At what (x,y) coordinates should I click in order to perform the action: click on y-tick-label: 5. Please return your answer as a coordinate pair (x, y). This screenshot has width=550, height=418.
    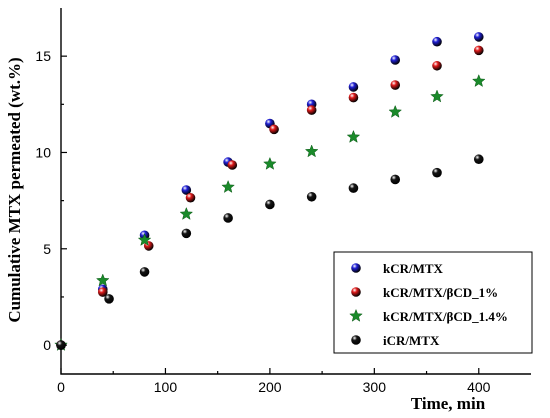
    Looking at the image, I should click on (47, 249).